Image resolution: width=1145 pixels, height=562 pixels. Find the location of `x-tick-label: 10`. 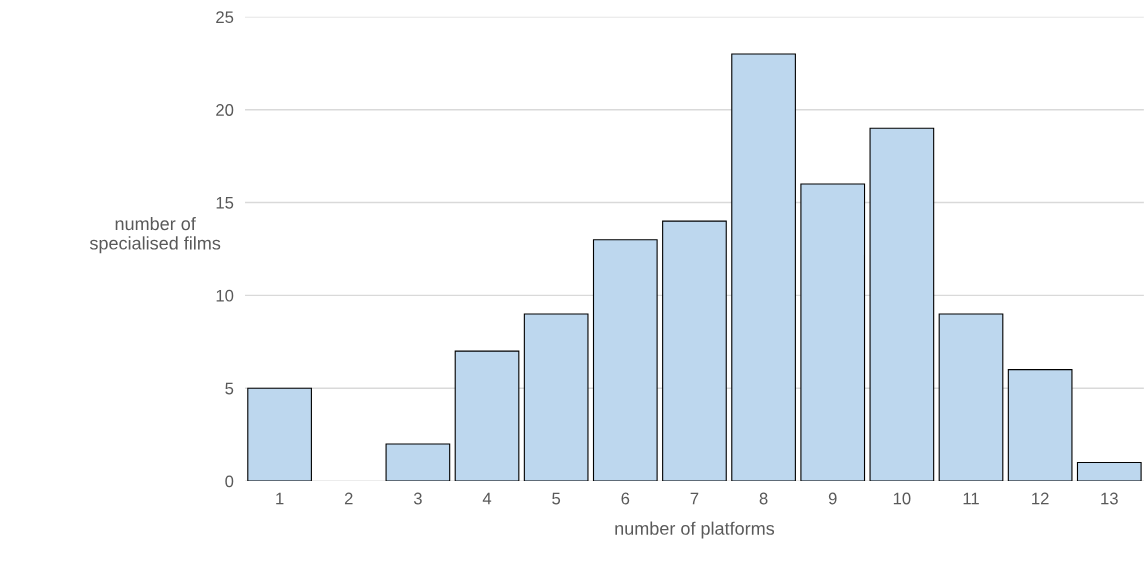

x-tick-label: 10 is located at coordinates (902, 498).